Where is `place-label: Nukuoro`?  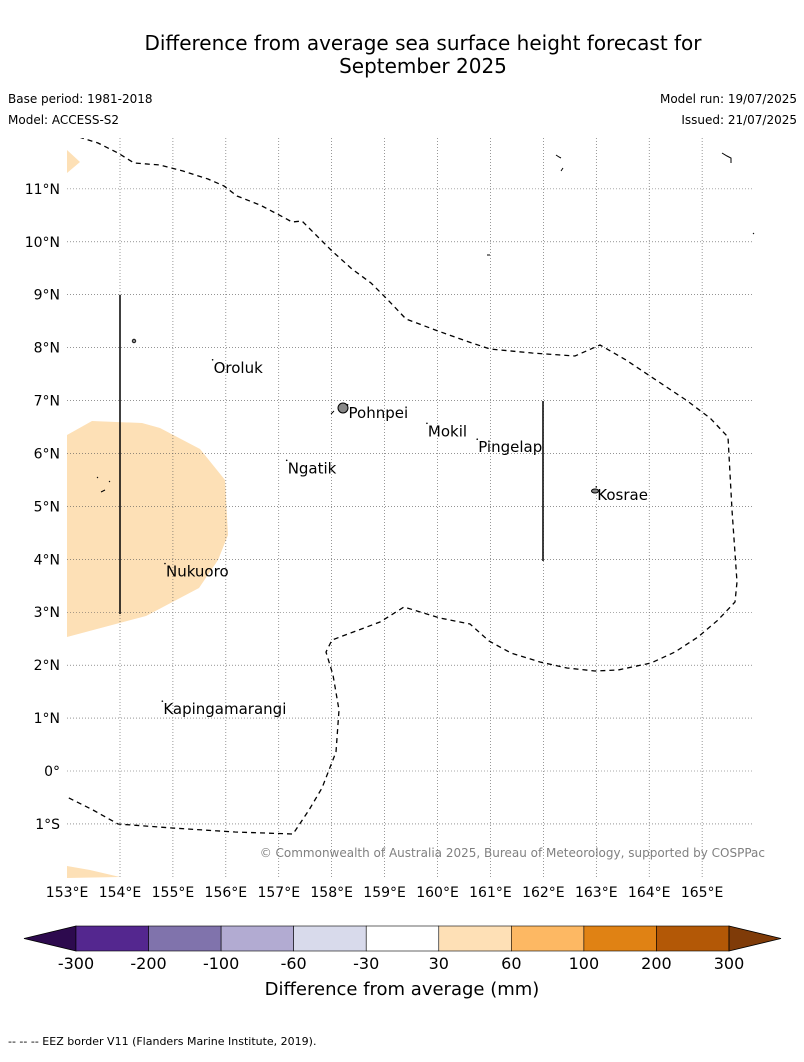 place-label: Nukuoro is located at coordinates (197, 572).